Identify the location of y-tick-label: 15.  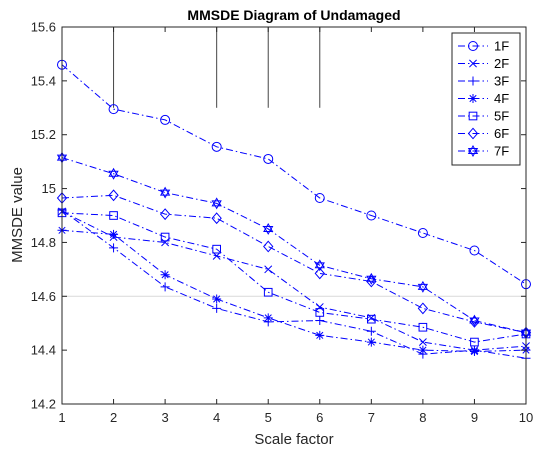
(49, 188).